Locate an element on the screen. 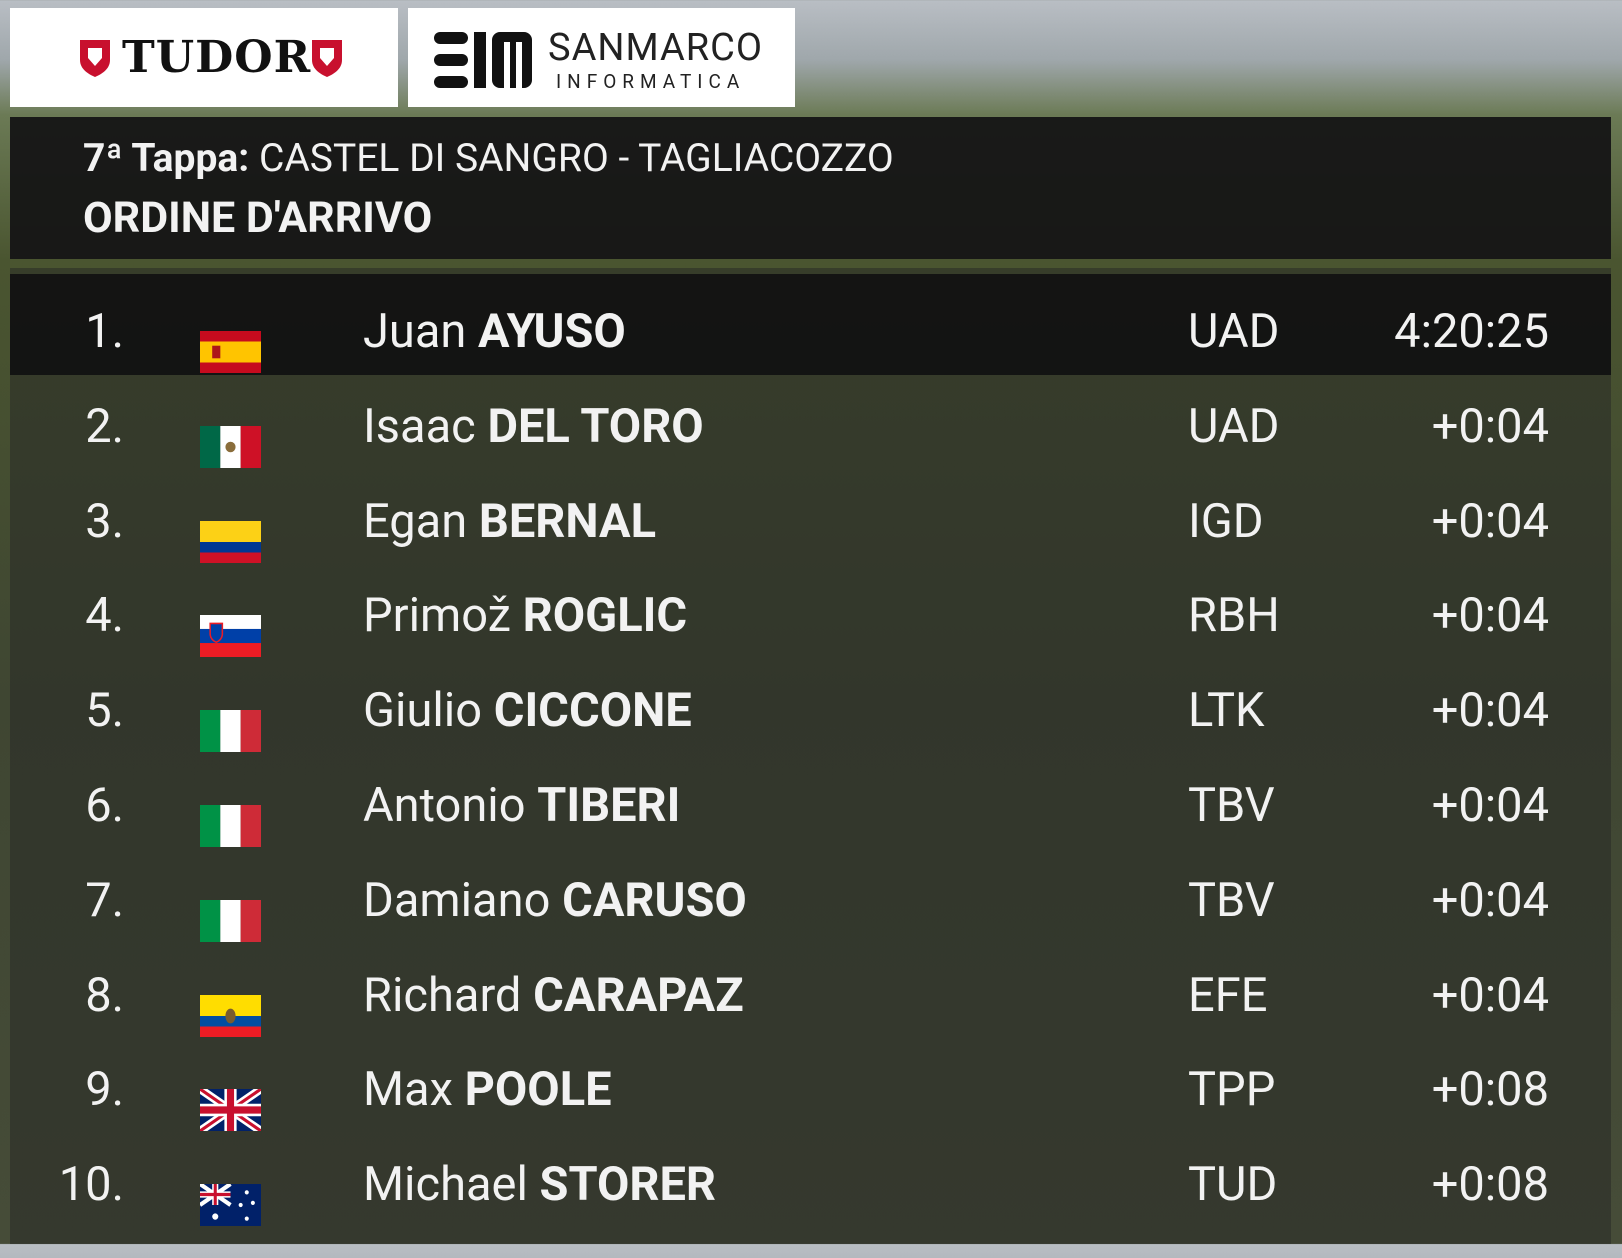 This screenshot has width=1622, height=1258. stage-line: 7ª Tappa: CASTEL DI SANGRO - TAGLIACOZZO is located at coordinates (488, 158).